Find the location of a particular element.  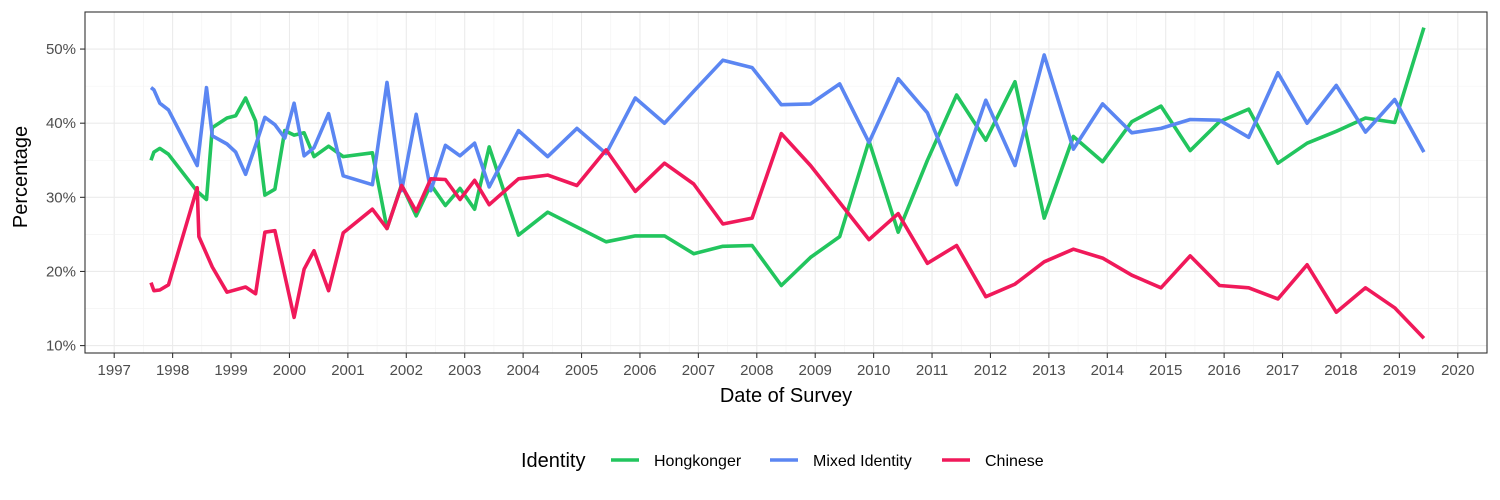

y-tick-label: 30% is located at coordinates (61, 197).